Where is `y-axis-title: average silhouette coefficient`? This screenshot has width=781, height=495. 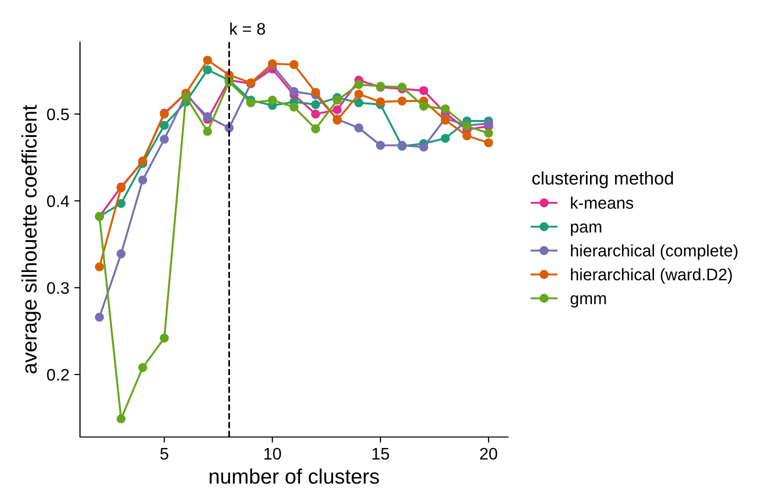 y-axis-title: average silhouette coefficient is located at coordinates (31, 239).